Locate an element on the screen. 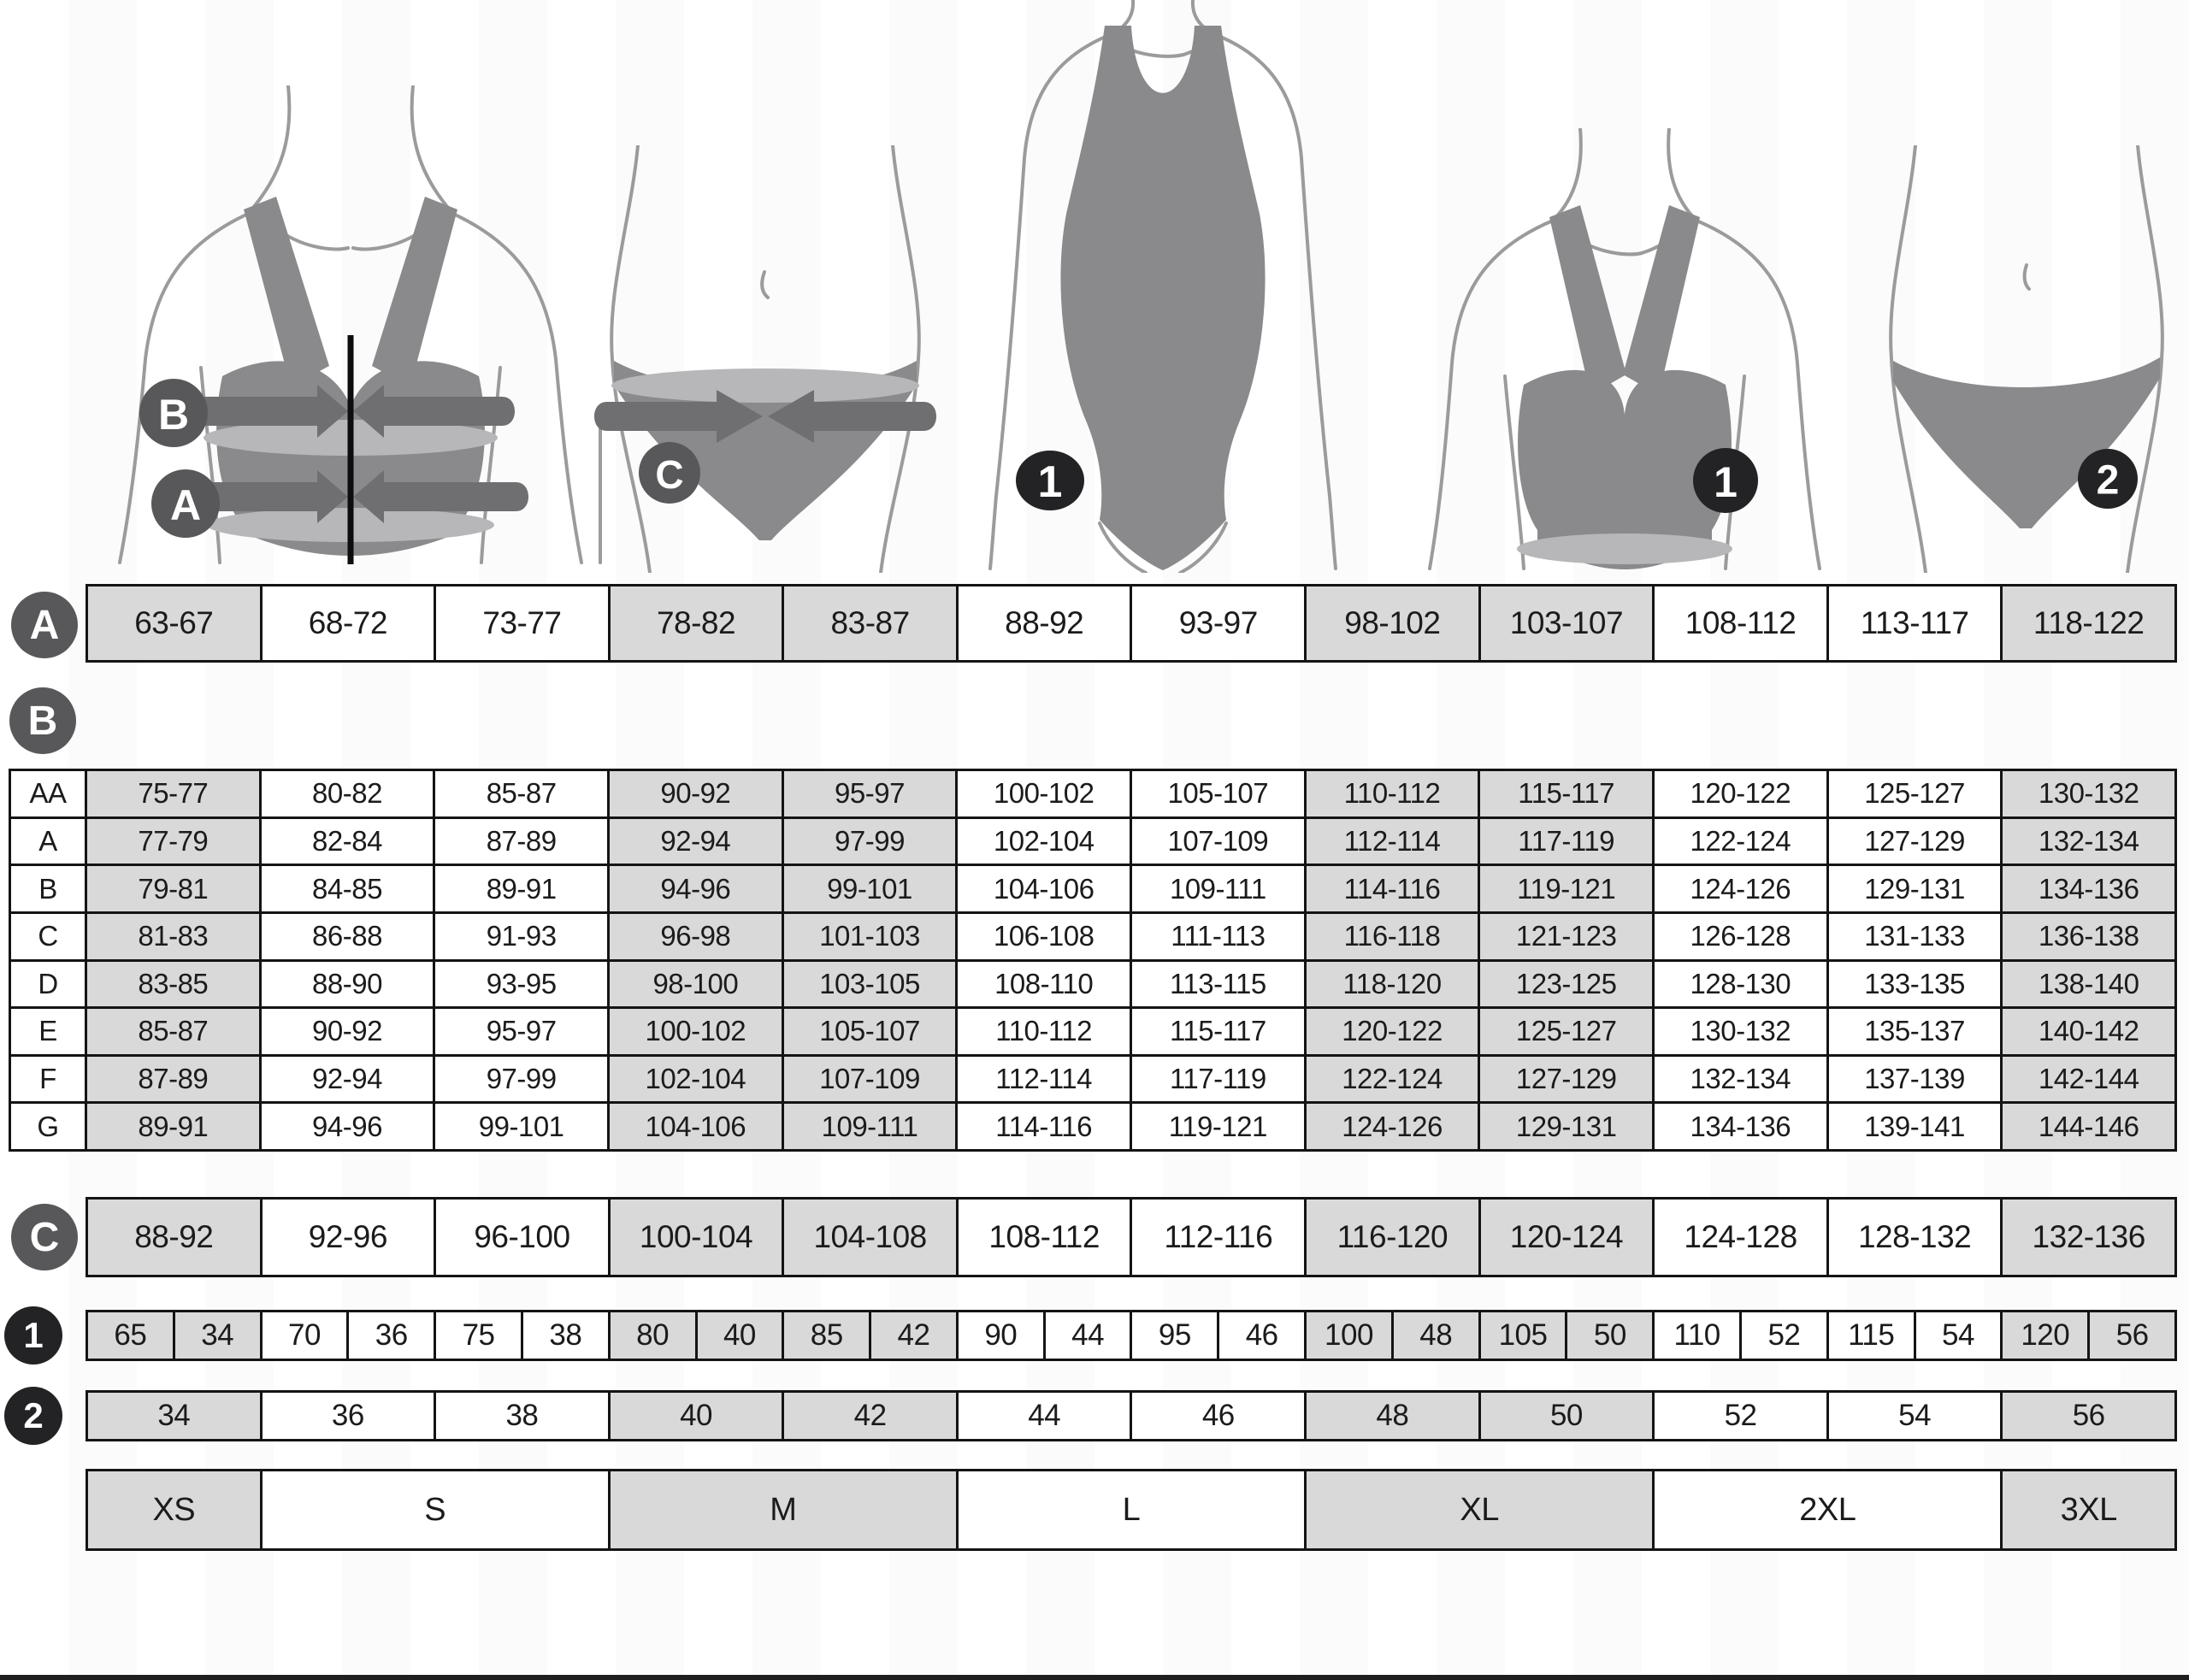  badge-c-letter: C is located at coordinates (669, 475).